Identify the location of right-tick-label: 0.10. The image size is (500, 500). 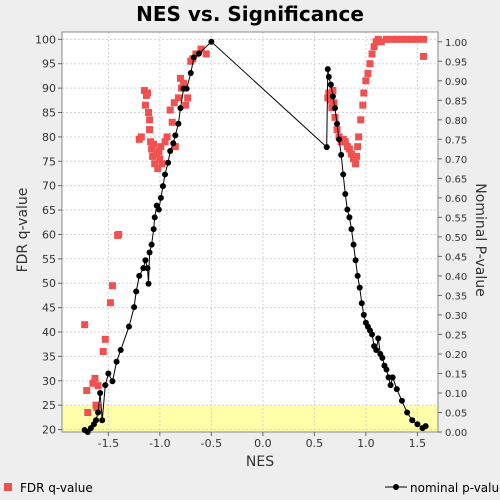
(456, 394).